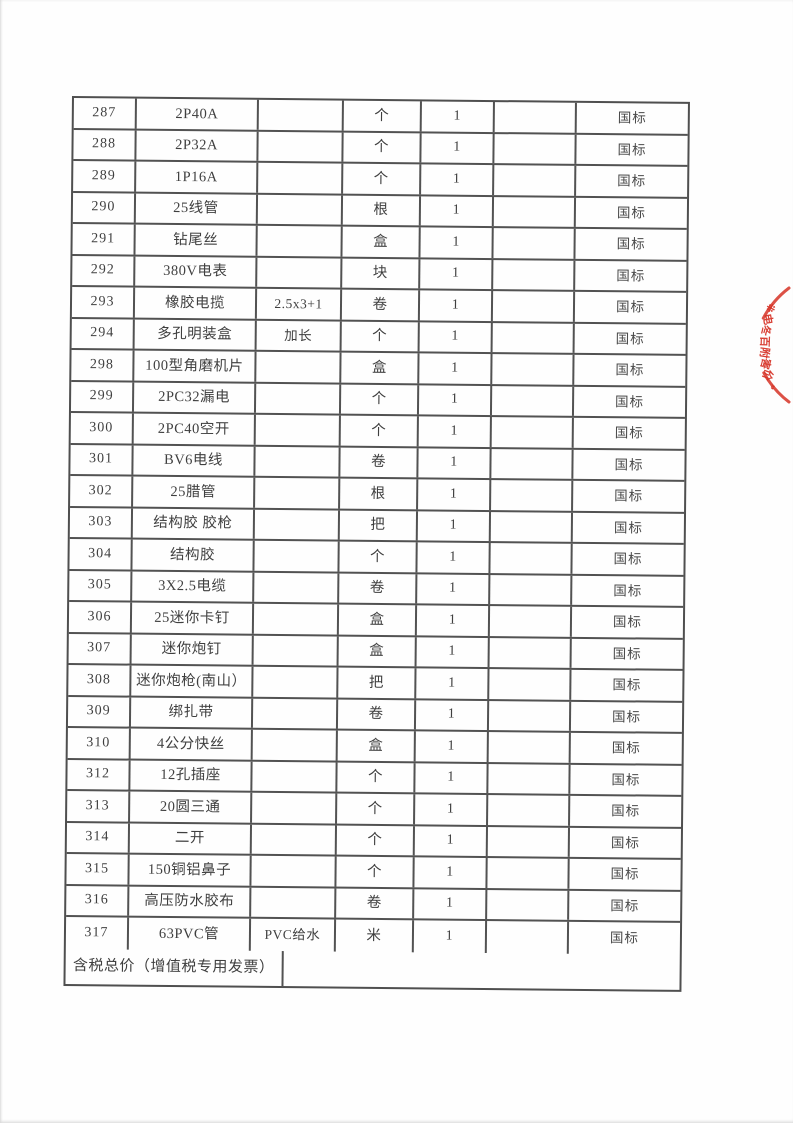 This screenshot has width=793, height=1123. What do you see at coordinates (196, 271) in the screenshot?
I see `cell-item-name: 380V电表` at bounding box center [196, 271].